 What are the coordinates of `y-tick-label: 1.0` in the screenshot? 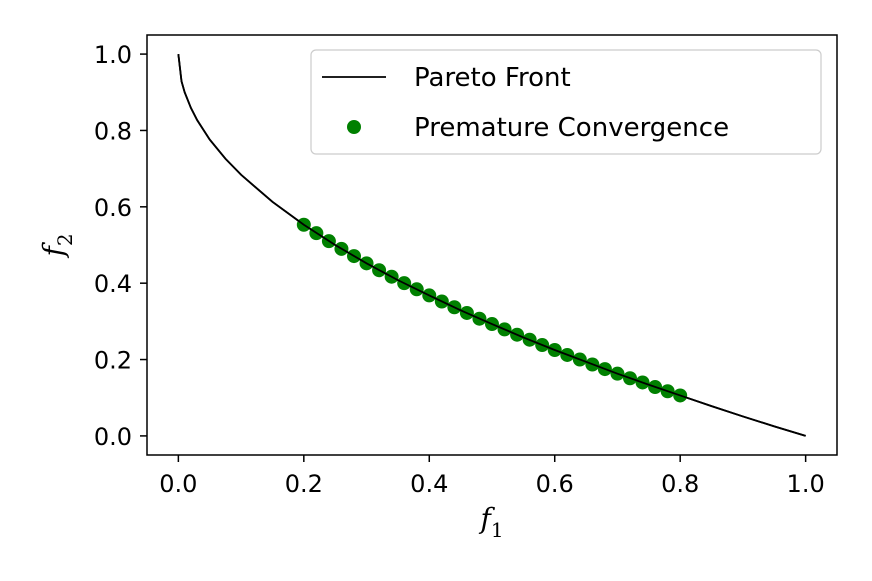 It's located at (113, 55).